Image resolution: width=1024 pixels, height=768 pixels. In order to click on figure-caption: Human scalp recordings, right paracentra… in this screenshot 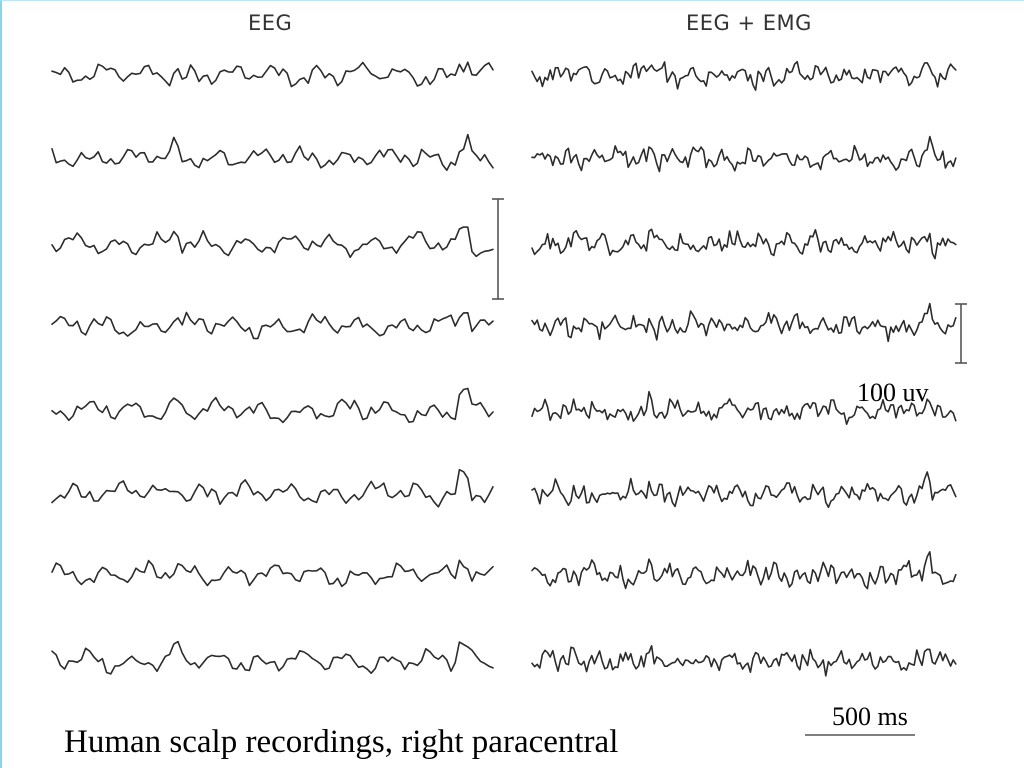, I will do `click(341, 742)`.